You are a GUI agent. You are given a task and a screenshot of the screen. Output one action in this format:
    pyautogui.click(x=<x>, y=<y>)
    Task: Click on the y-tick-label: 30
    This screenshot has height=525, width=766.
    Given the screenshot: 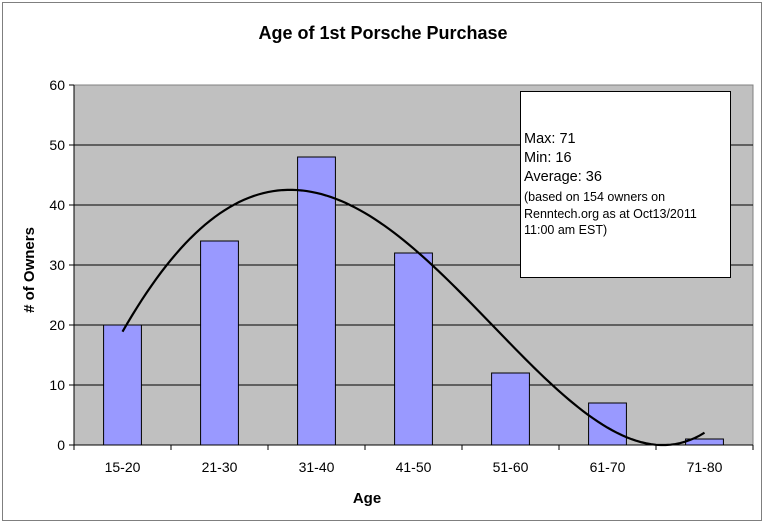 What is the action you would take?
    pyautogui.click(x=57, y=265)
    